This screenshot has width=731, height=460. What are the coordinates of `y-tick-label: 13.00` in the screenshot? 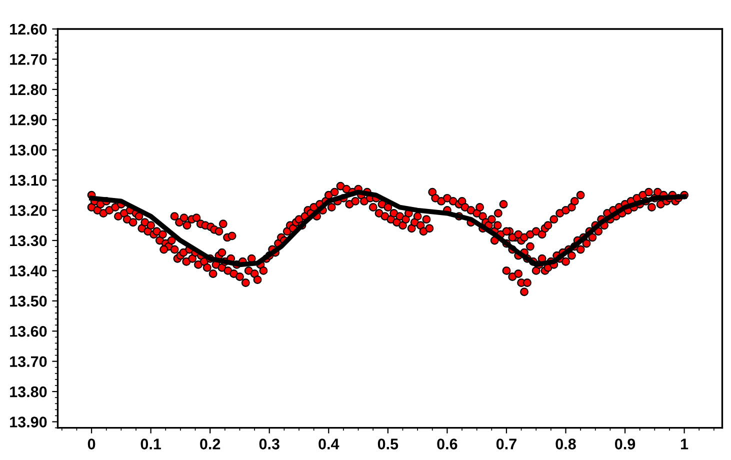 It's located at (28, 150).